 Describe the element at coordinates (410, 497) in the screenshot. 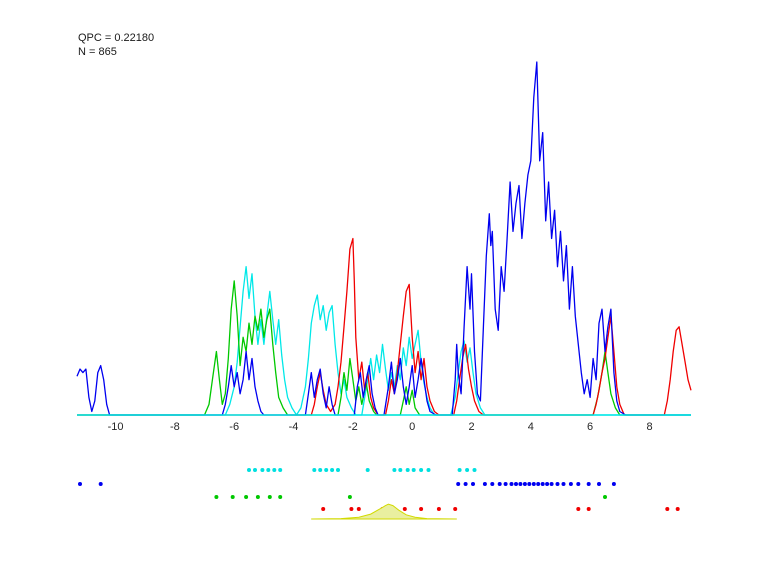

I see `green-dots` at that location.